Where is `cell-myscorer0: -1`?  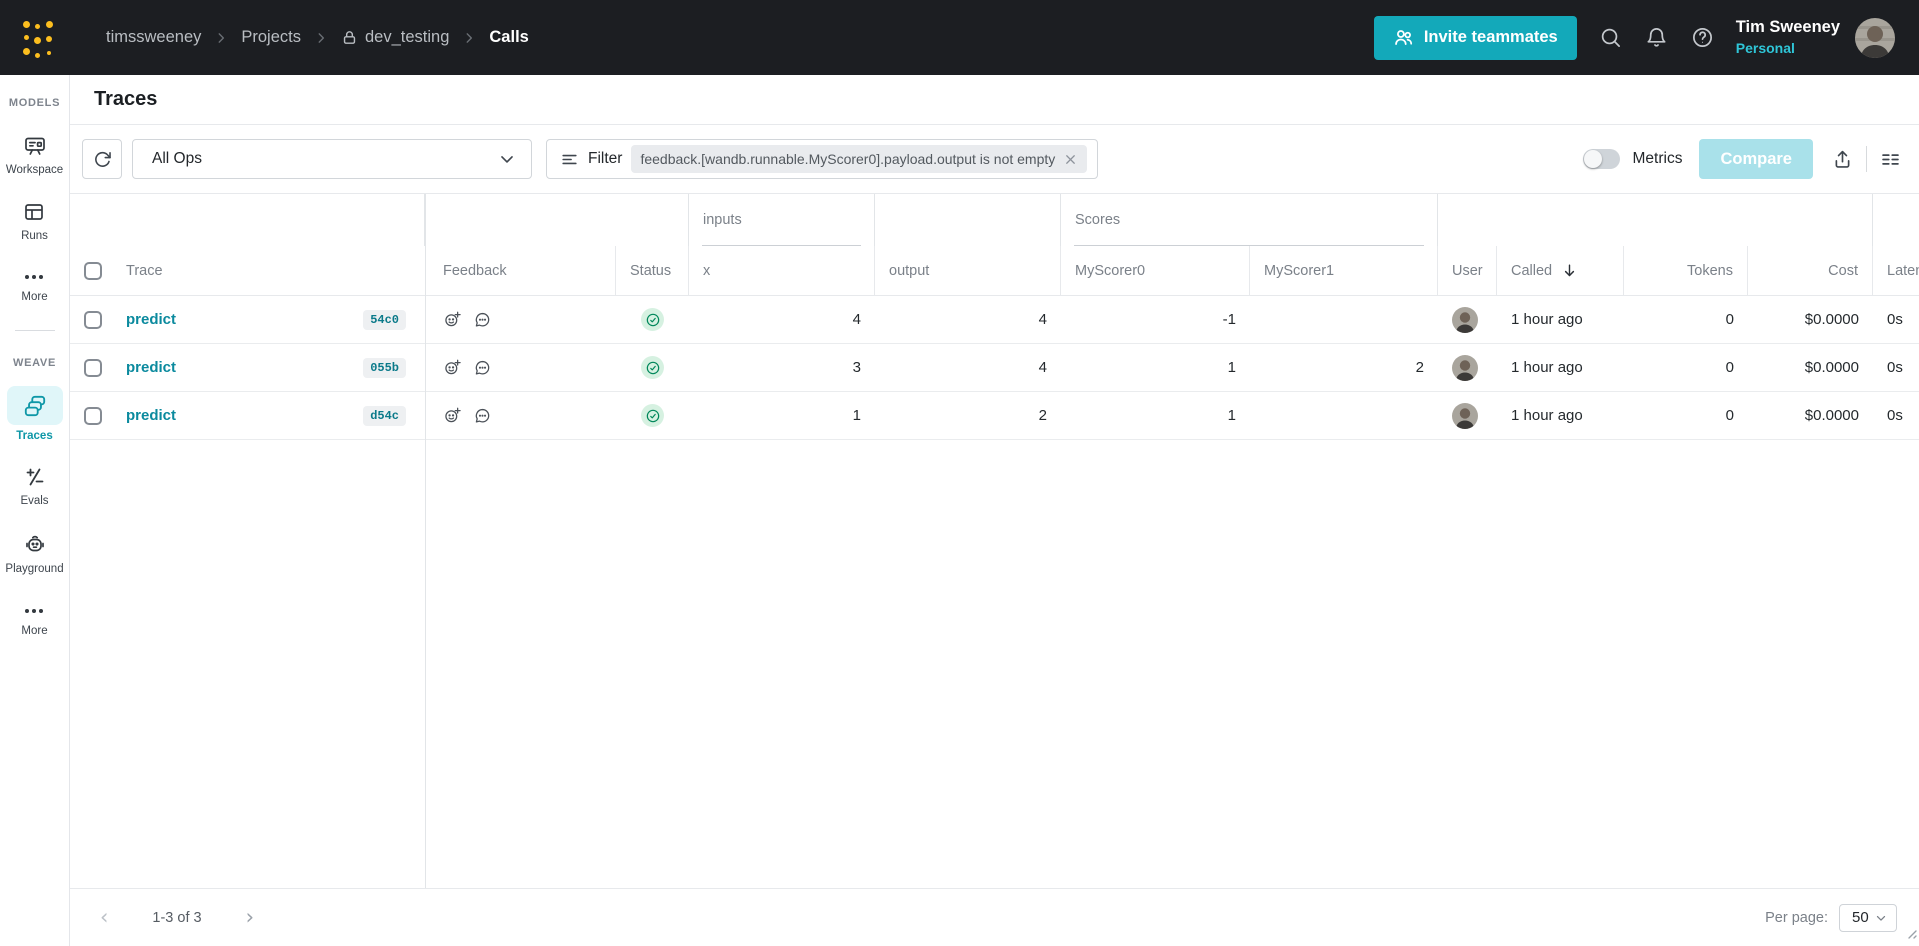
cell-myscorer0: -1 is located at coordinates (1229, 319).